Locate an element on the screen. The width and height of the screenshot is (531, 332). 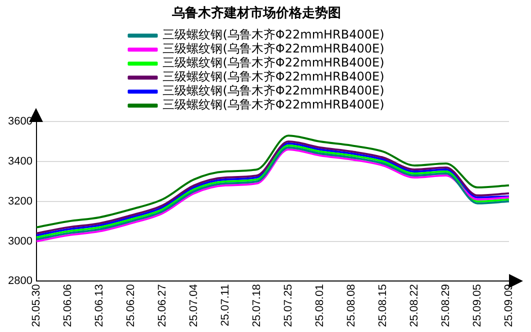
x-tick-label: 25.07.25 is located at coordinates (288, 306).